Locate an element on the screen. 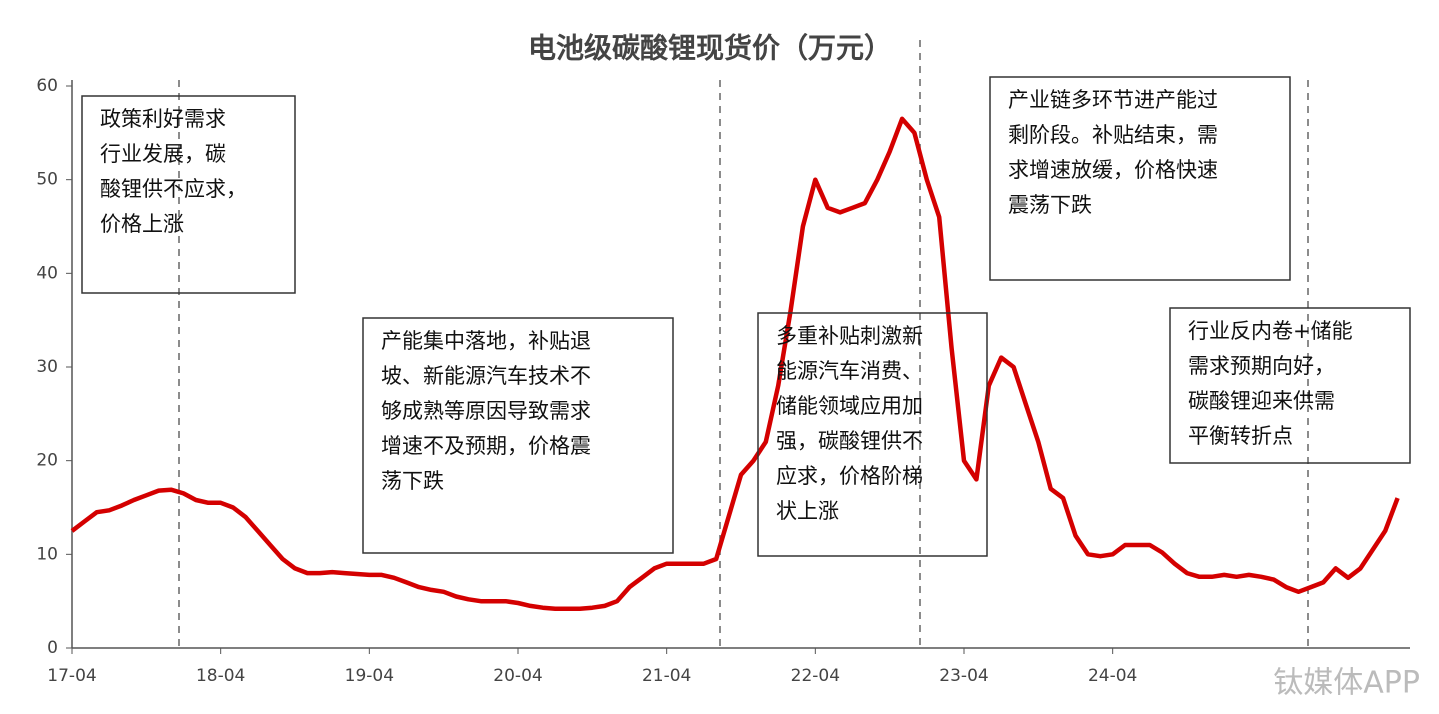 This screenshot has height=714, width=1439. y-tick-label: 50 is located at coordinates (47, 180).